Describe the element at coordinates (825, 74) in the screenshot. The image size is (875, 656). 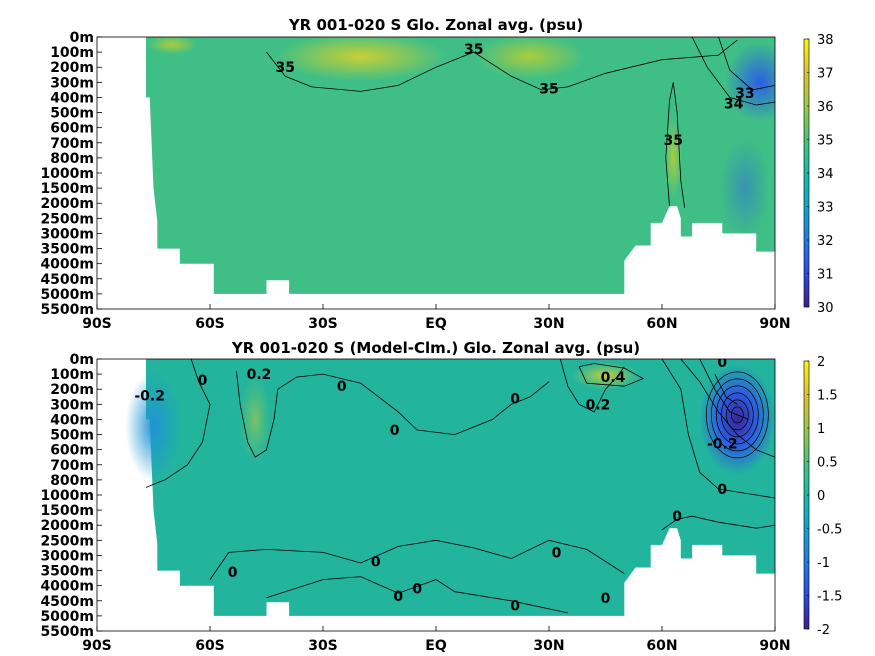
I see `colorbar-tick-label: 37` at that location.